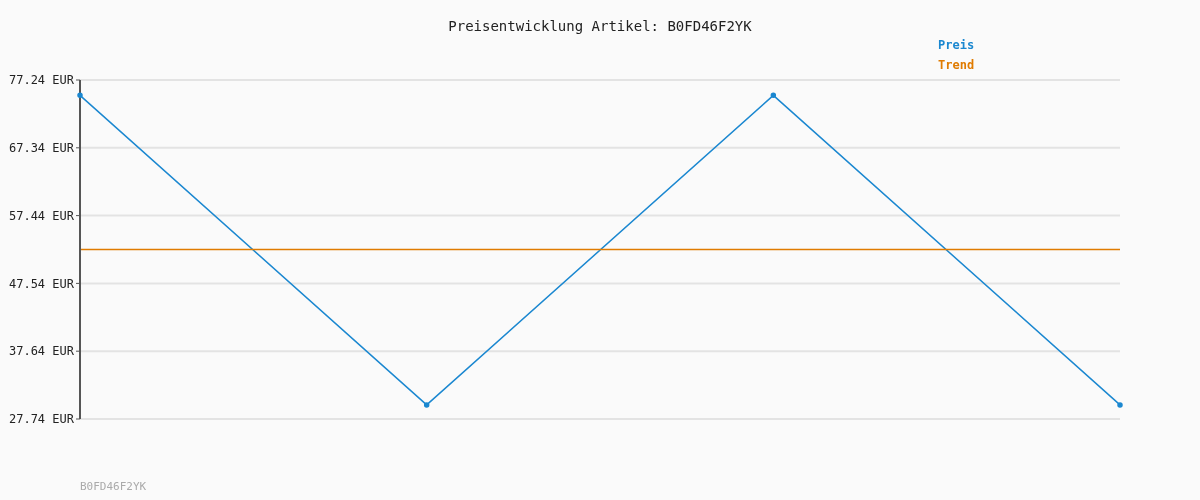  I want to click on text: Trend, so click(956, 66).